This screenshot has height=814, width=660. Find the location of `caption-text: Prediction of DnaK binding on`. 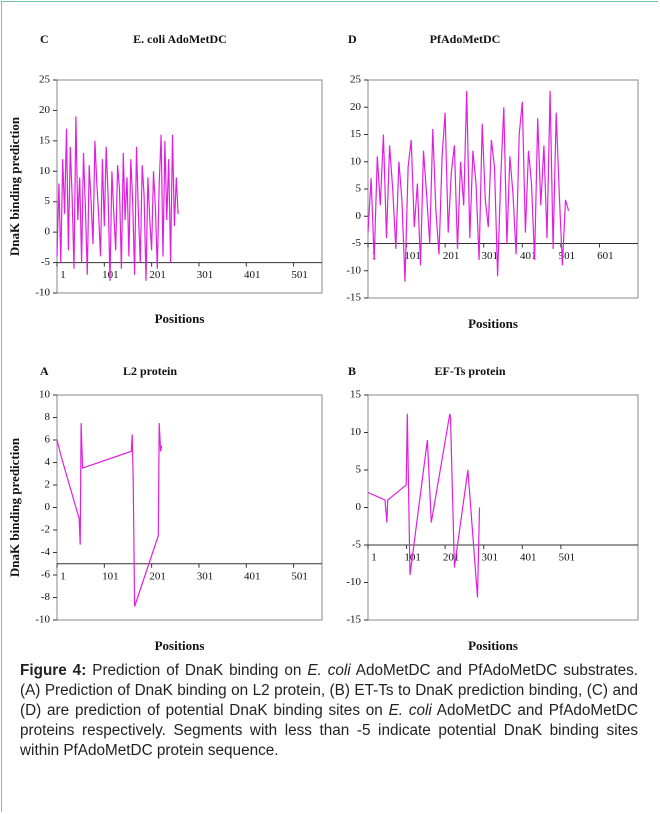

caption-text: Prediction of DnaK binding on is located at coordinates (197, 670).